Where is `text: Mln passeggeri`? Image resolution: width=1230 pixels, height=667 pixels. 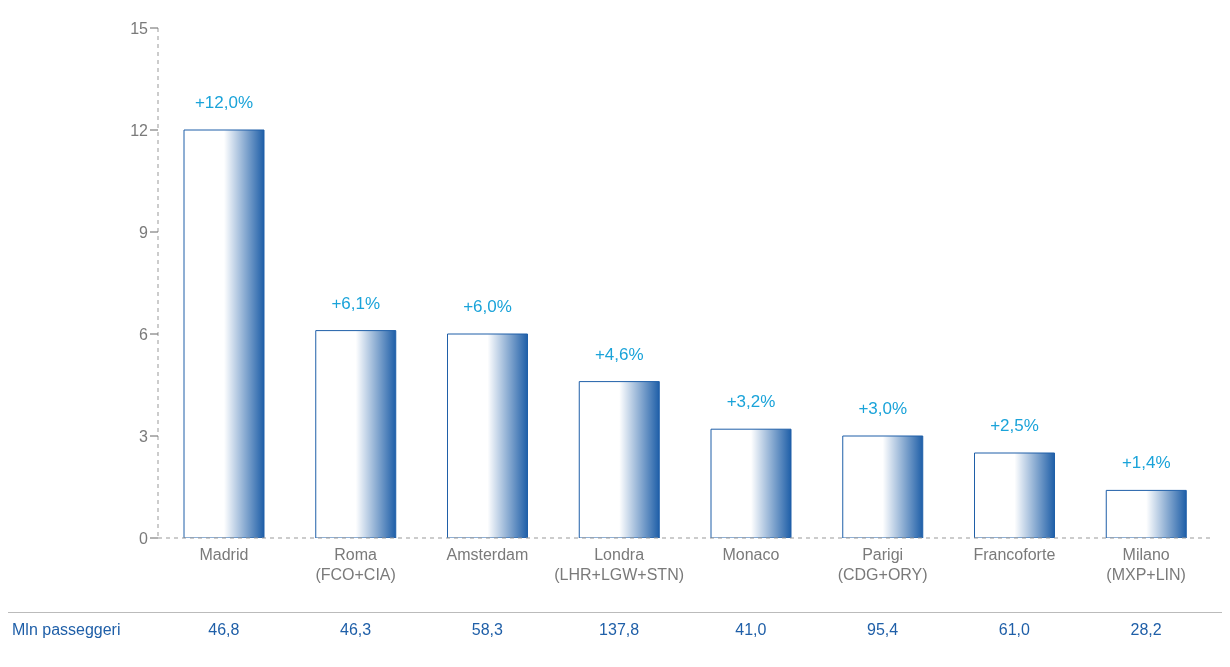
text: Mln passeggeri is located at coordinates (66, 630).